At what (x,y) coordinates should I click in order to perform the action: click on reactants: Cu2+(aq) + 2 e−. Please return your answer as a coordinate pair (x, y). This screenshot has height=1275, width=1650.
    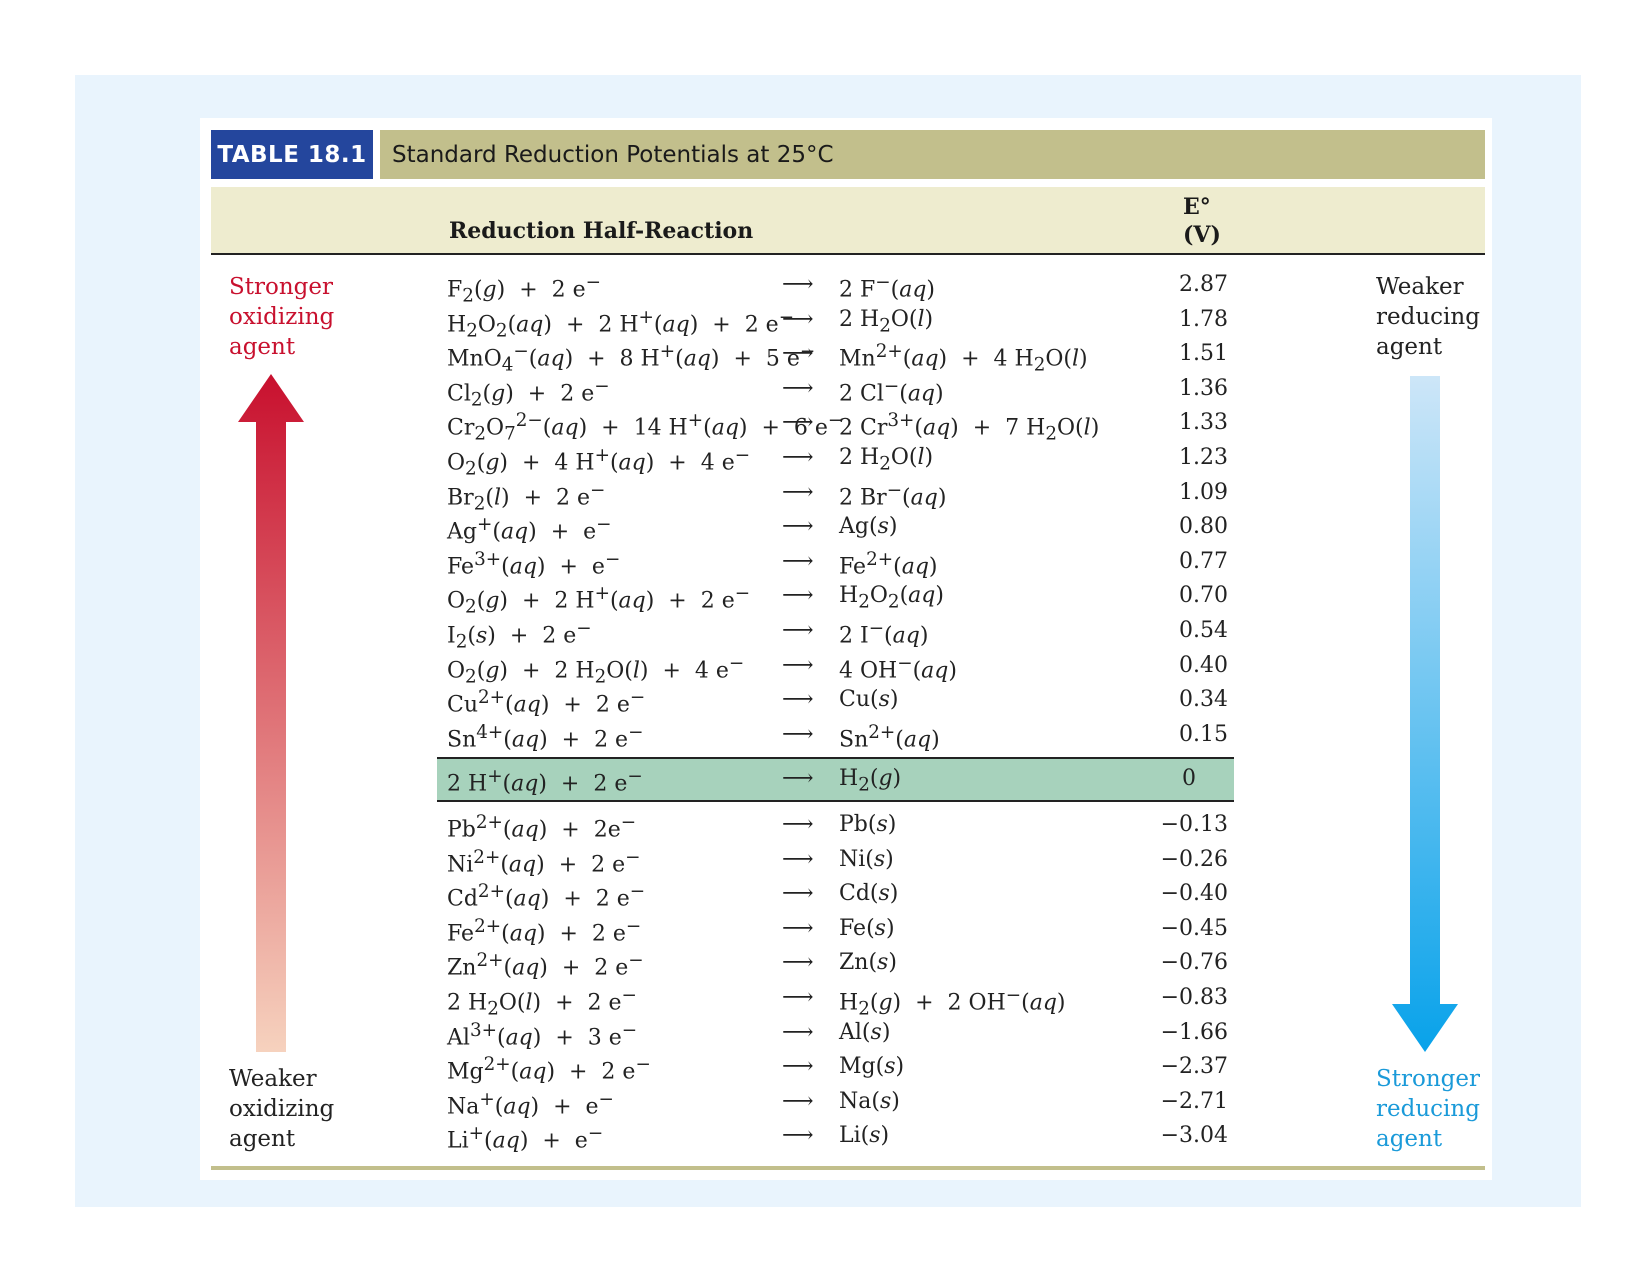
    Looking at the image, I should click on (546, 702).